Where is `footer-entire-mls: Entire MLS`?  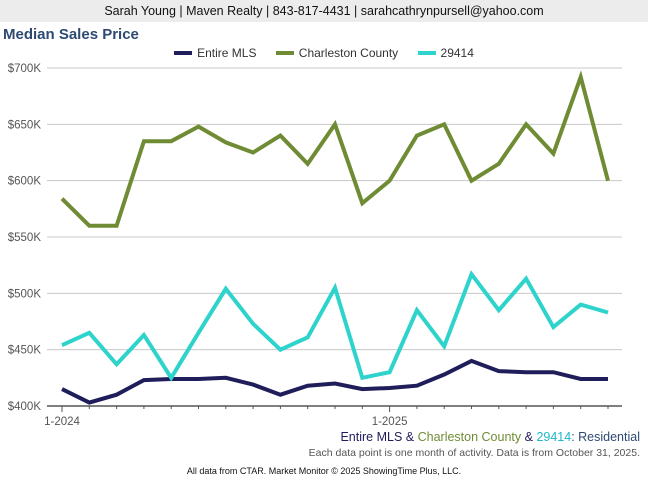
footer-entire-mls: Entire MLS is located at coordinates (371, 437).